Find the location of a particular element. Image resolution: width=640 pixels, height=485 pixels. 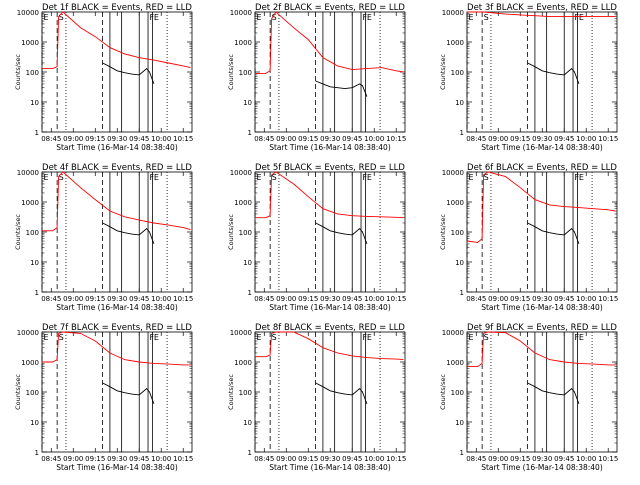

panel-title: Det 4f BLACK = Events, RED = LLD is located at coordinates (117, 168).